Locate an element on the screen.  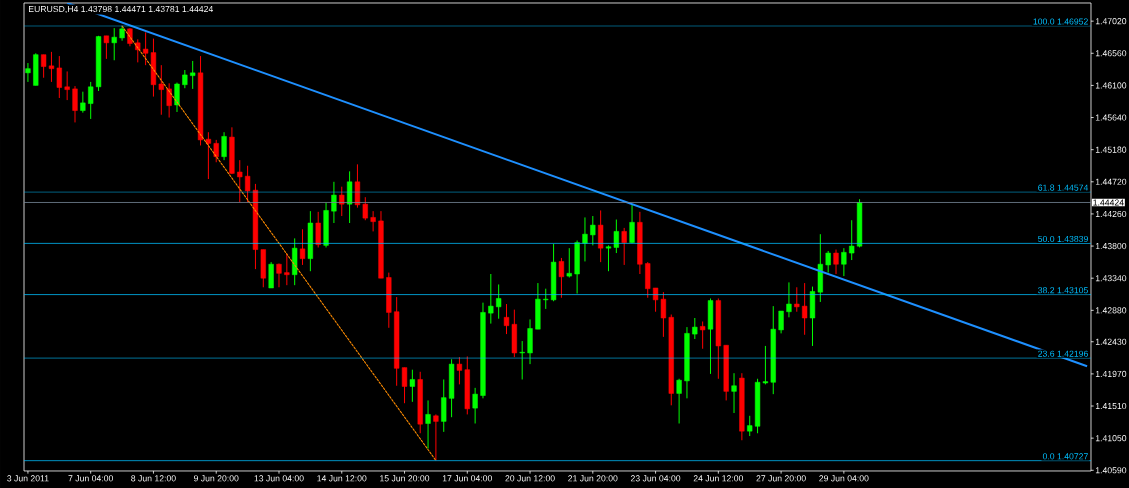
y-tick-label: 1.44720 is located at coordinates (1111, 181).